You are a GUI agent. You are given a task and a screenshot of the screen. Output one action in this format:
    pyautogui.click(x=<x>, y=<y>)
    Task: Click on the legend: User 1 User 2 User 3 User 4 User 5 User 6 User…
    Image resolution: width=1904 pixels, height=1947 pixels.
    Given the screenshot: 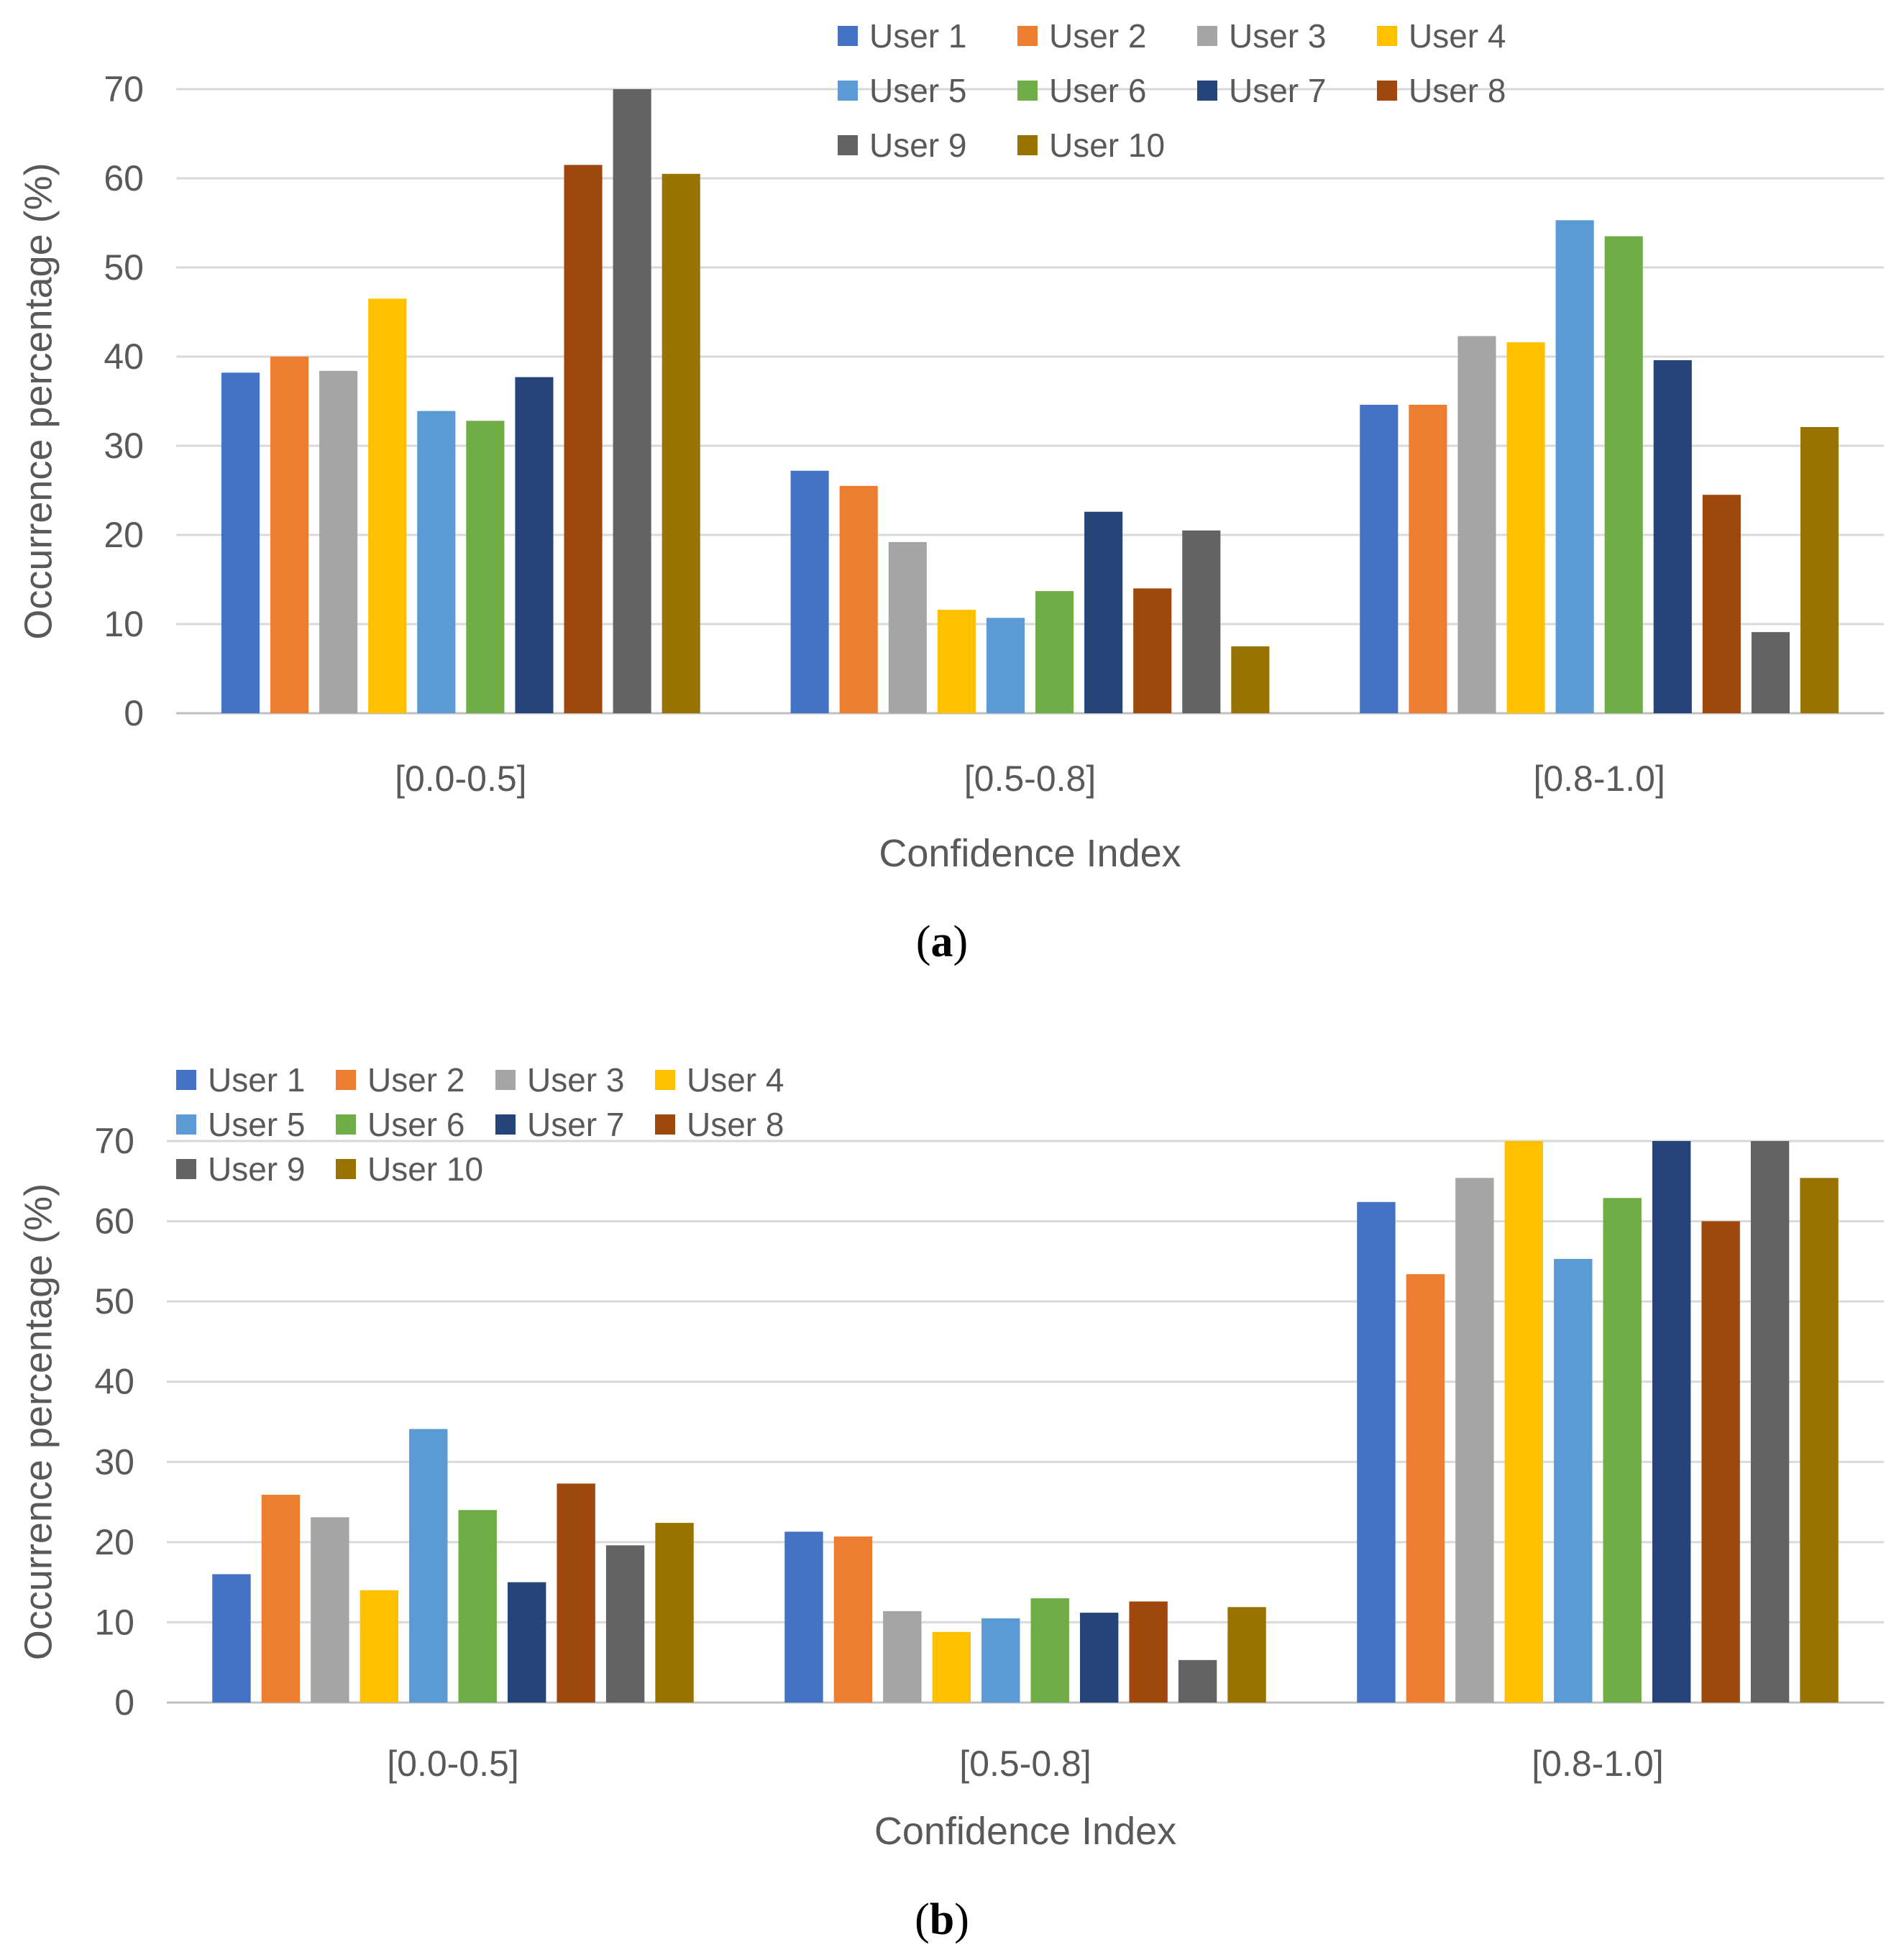 What is the action you would take?
    pyautogui.click(x=1172, y=91)
    